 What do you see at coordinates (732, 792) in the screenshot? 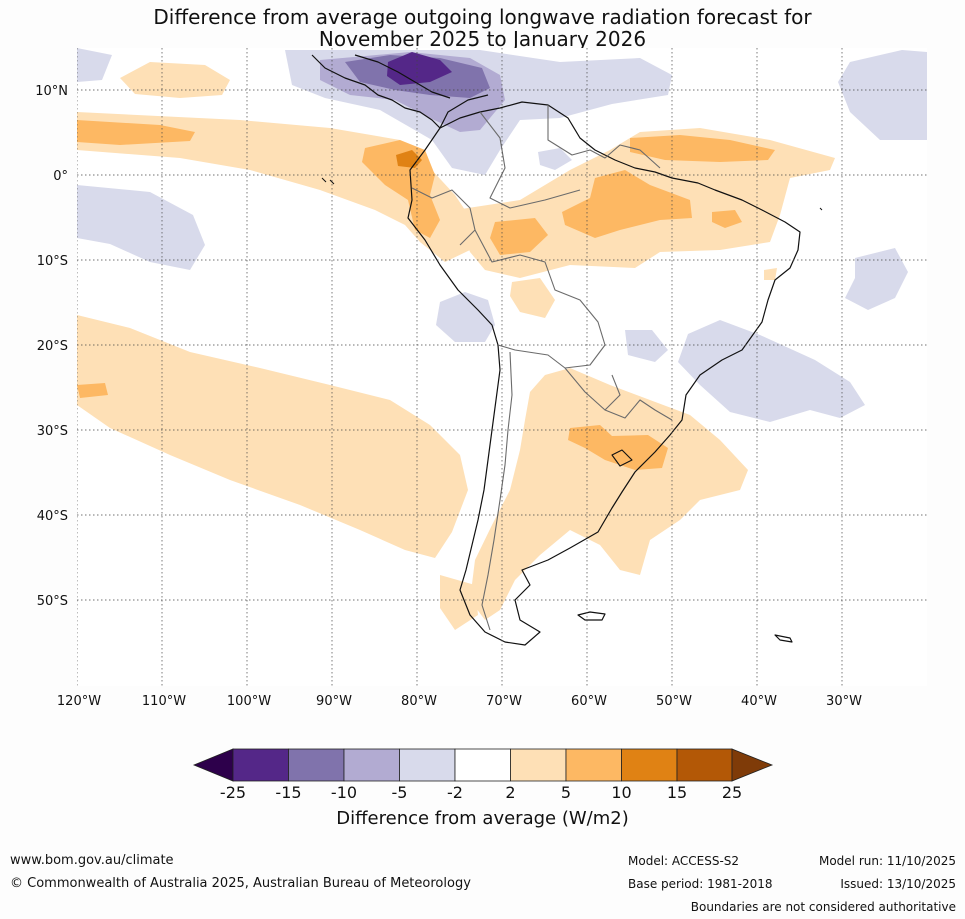
I see `colorbar-tick-label: 25` at bounding box center [732, 792].